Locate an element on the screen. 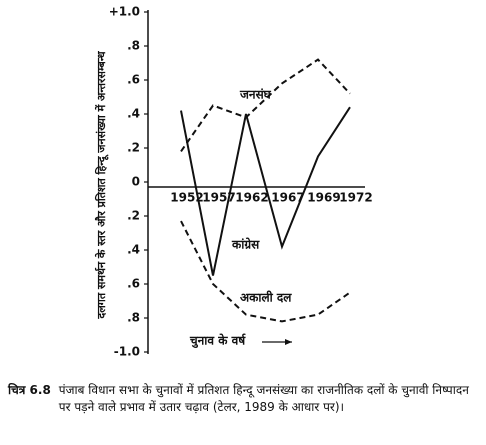  arrow-head is located at coordinates (288, 342).